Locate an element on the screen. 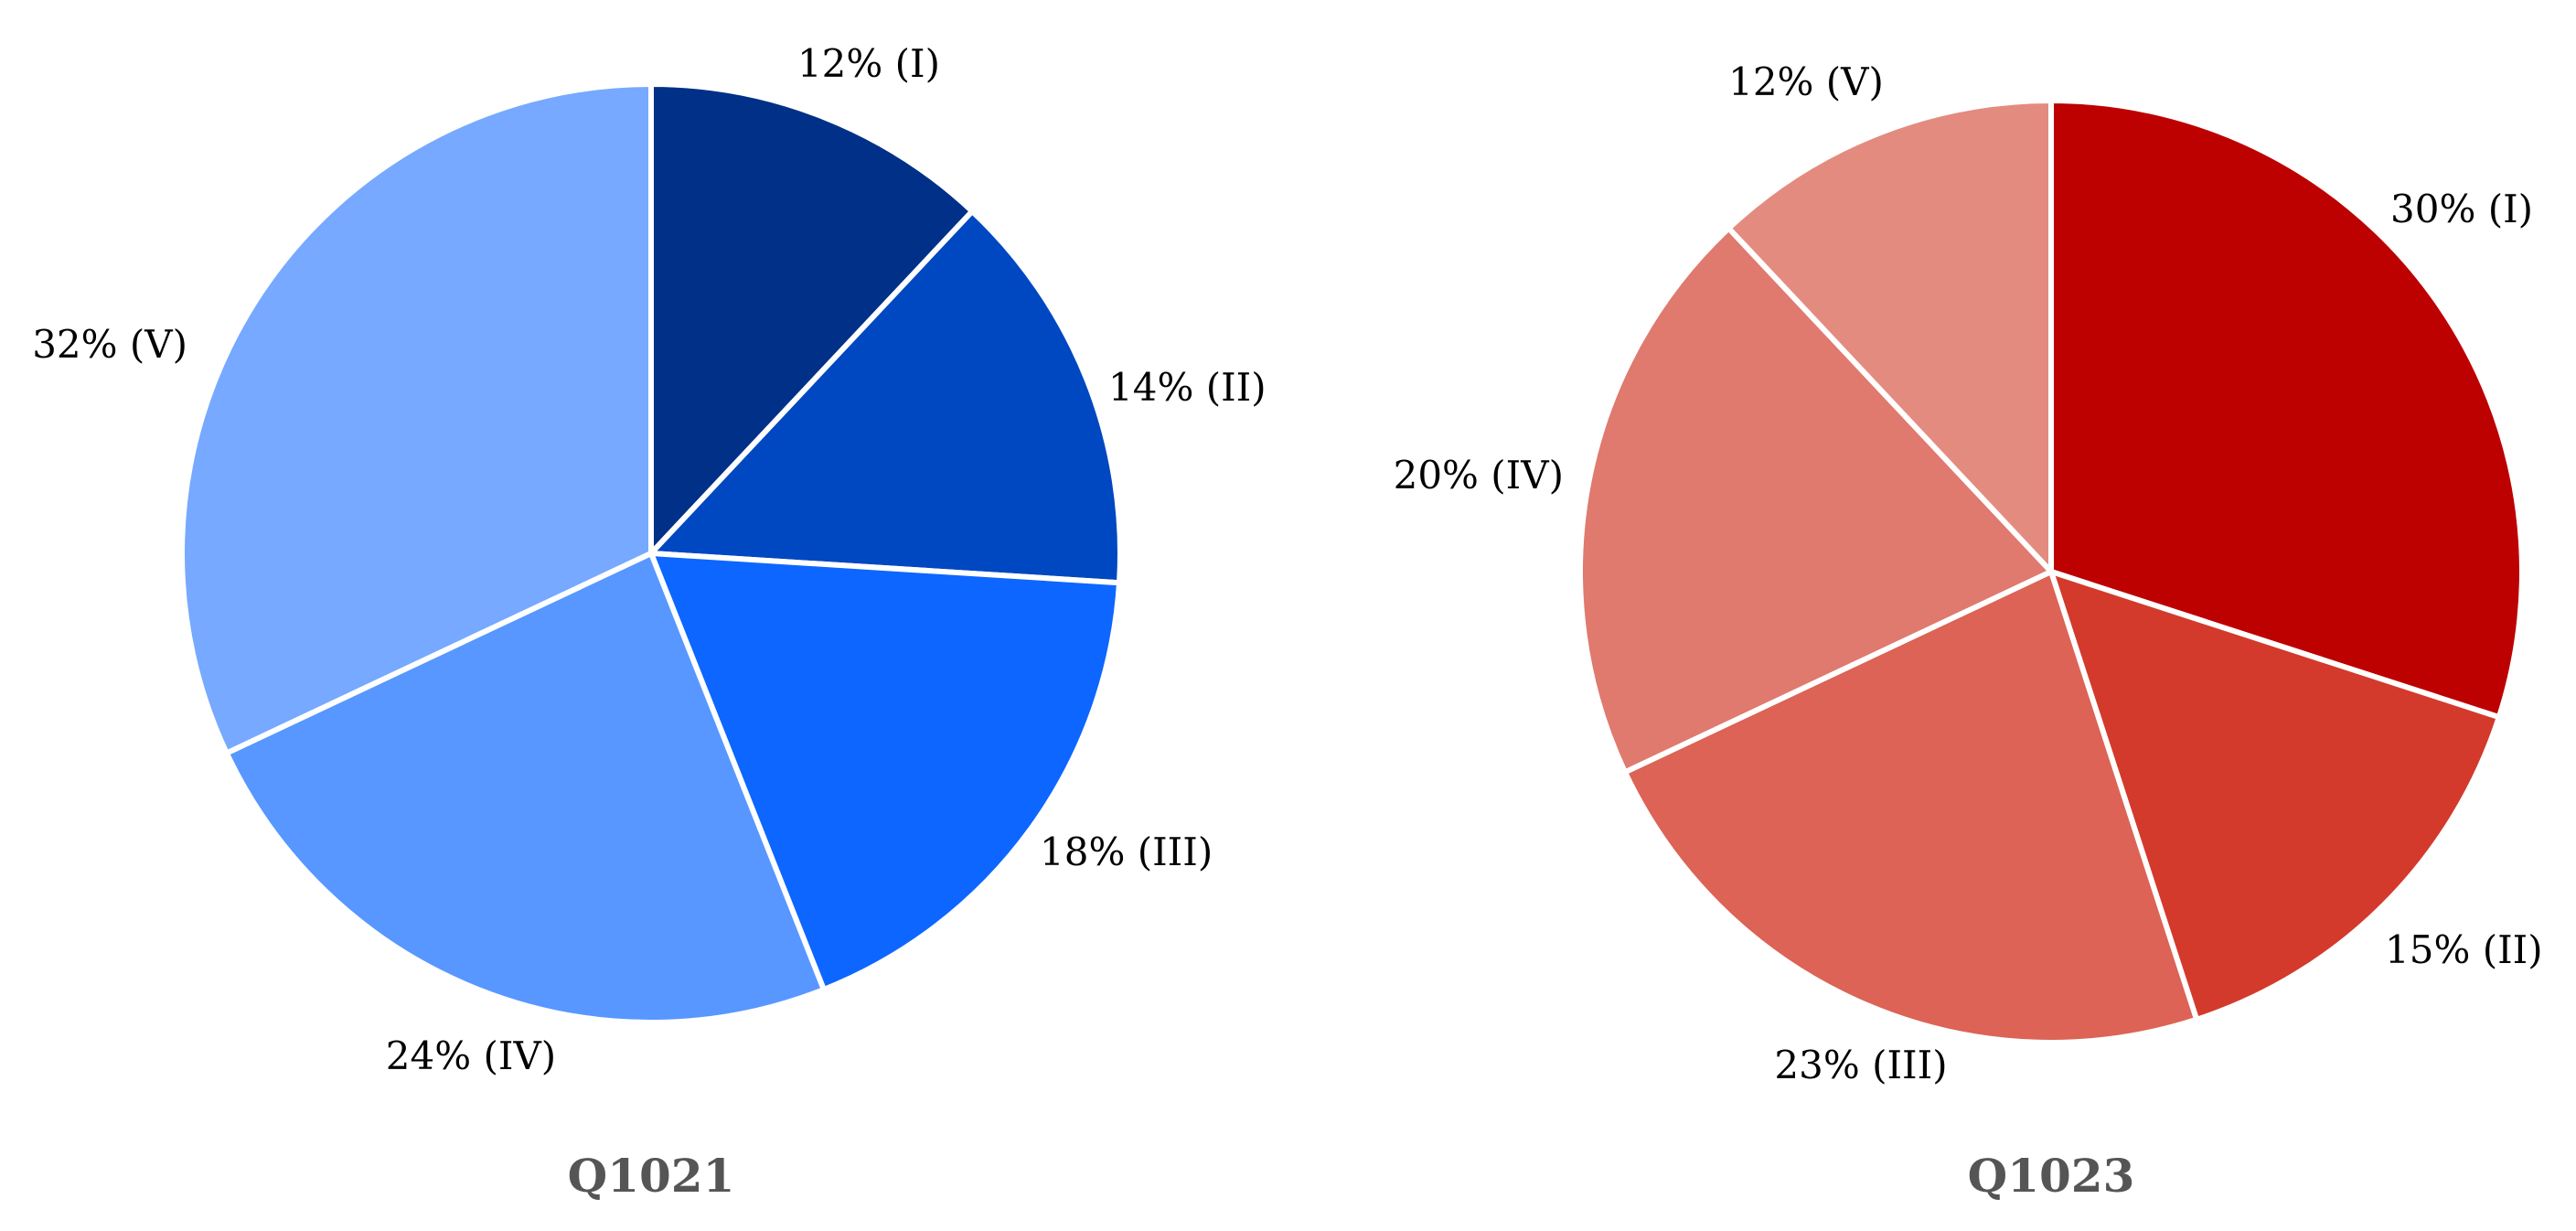 This screenshot has height=1231, width=2576. slice-label-i: 12% (I) is located at coordinates (868, 63).